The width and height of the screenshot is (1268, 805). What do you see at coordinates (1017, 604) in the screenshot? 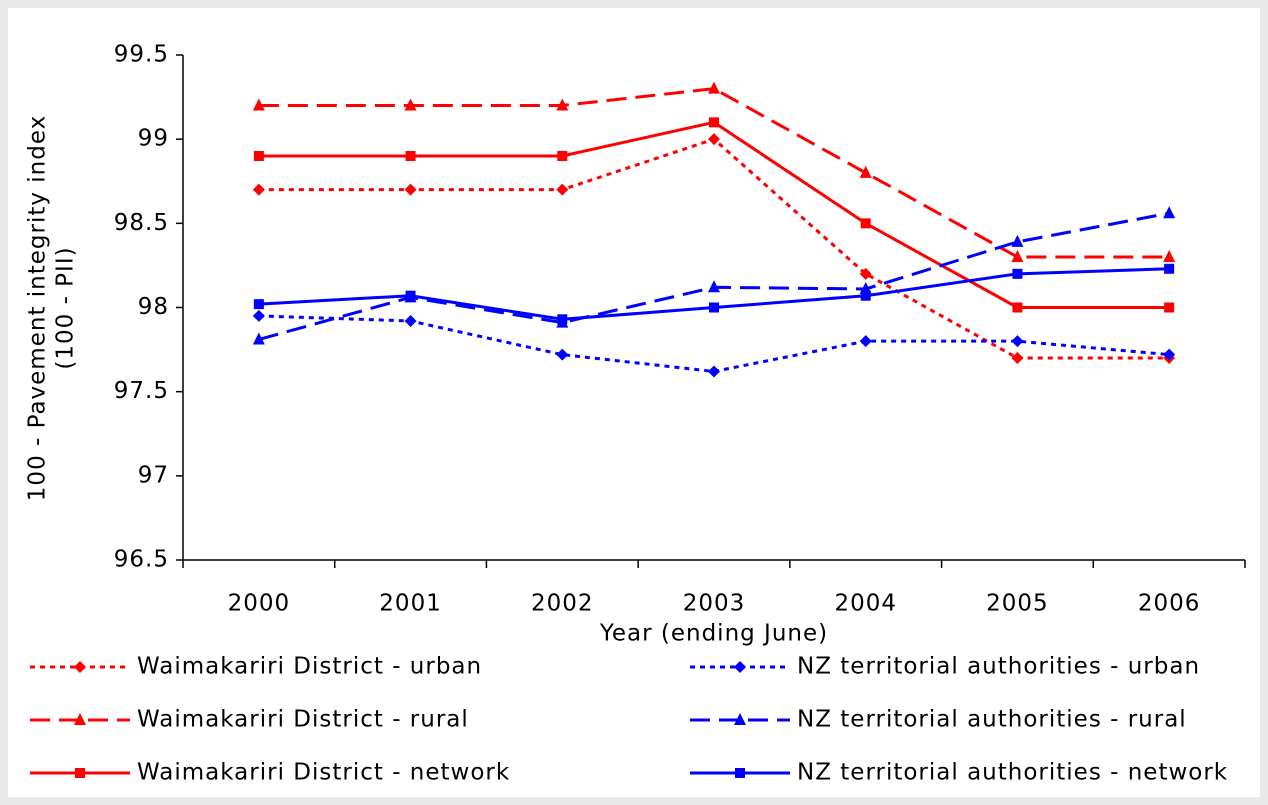
I see `x-tick-label: 2005` at bounding box center [1017, 604].